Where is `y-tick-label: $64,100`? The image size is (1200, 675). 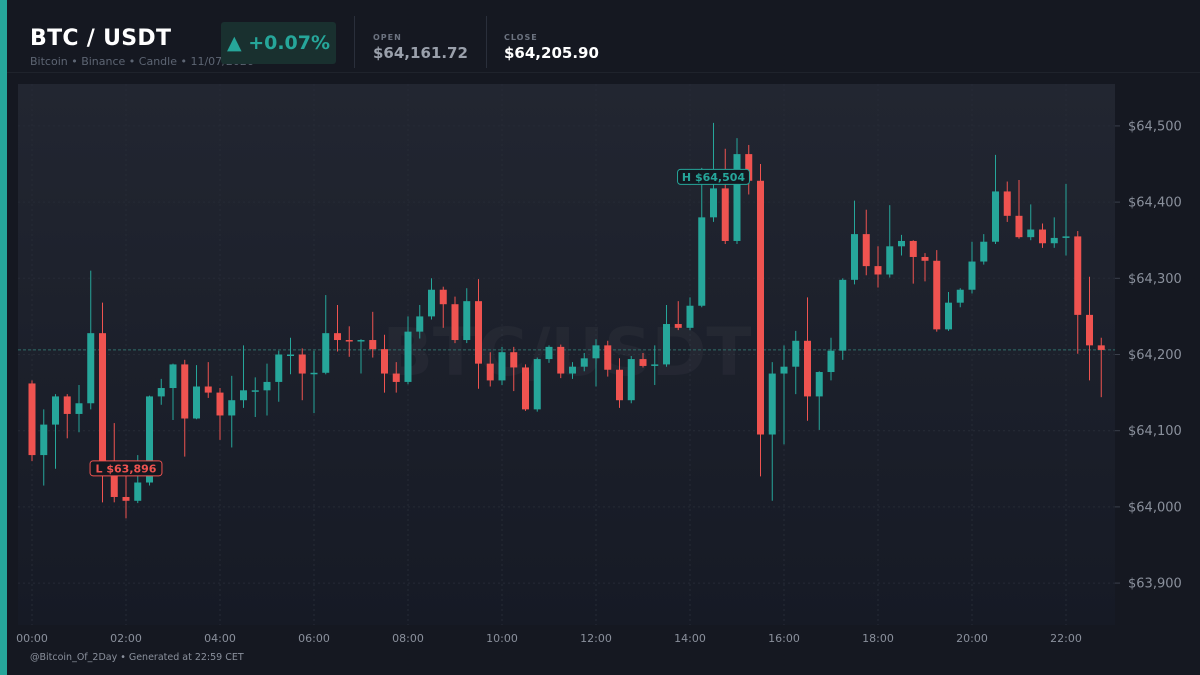 y-tick-label: $64,100 is located at coordinates (1155, 431).